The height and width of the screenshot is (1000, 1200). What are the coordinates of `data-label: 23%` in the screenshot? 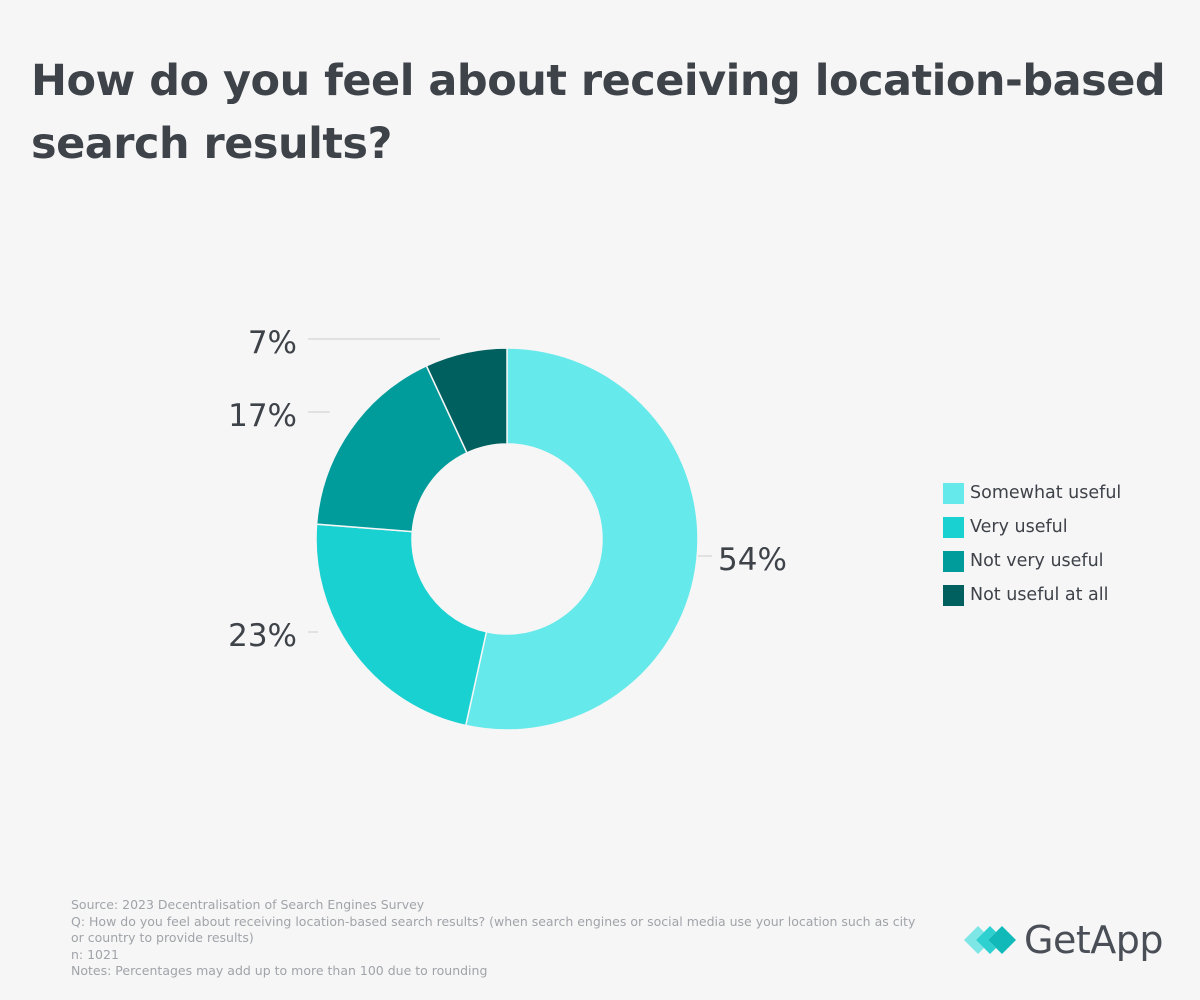 It's located at (262, 636).